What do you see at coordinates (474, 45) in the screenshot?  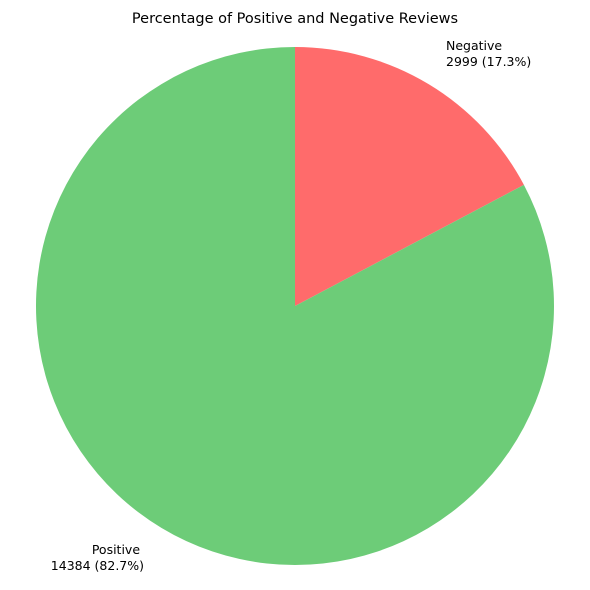 I see `slice-label-negative-name: Negative` at bounding box center [474, 45].